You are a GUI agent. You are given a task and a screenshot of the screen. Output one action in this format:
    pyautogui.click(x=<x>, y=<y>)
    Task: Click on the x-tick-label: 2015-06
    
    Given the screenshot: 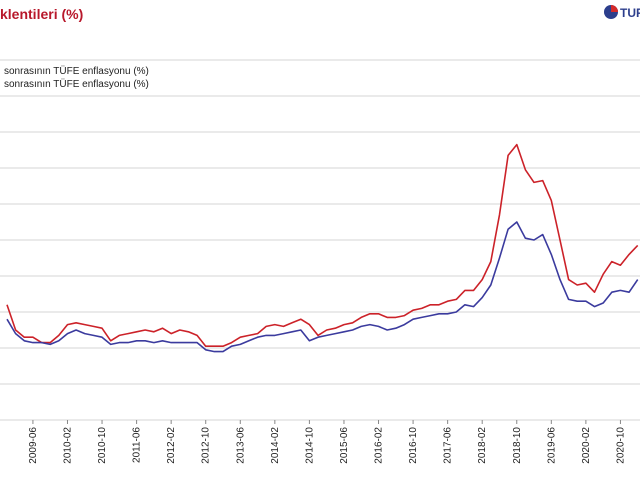 What is the action you would take?
    pyautogui.click(x=344, y=445)
    